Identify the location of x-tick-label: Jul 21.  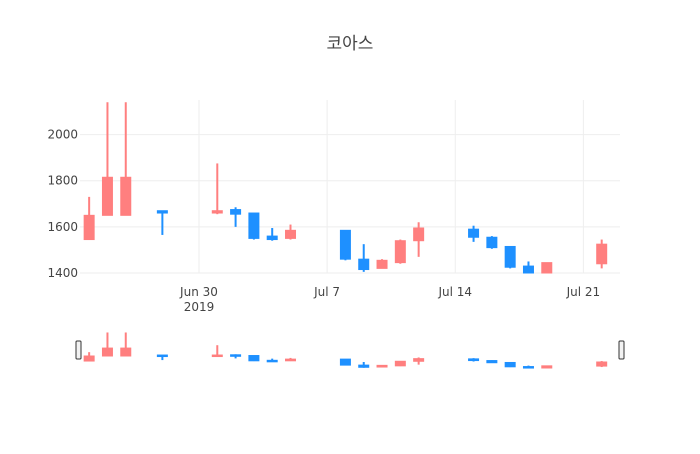
(583, 292).